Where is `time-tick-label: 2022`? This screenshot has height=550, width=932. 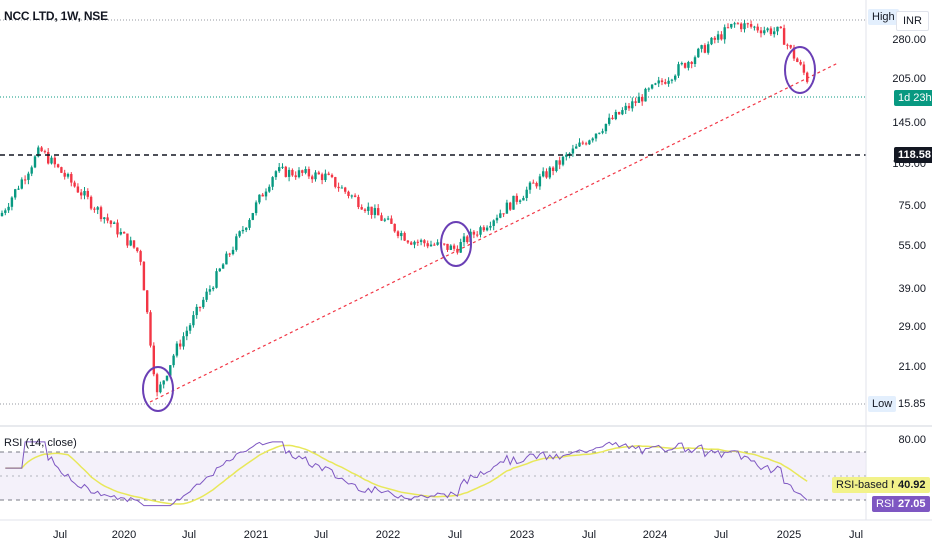
time-tick-label: 2022 is located at coordinates (388, 535).